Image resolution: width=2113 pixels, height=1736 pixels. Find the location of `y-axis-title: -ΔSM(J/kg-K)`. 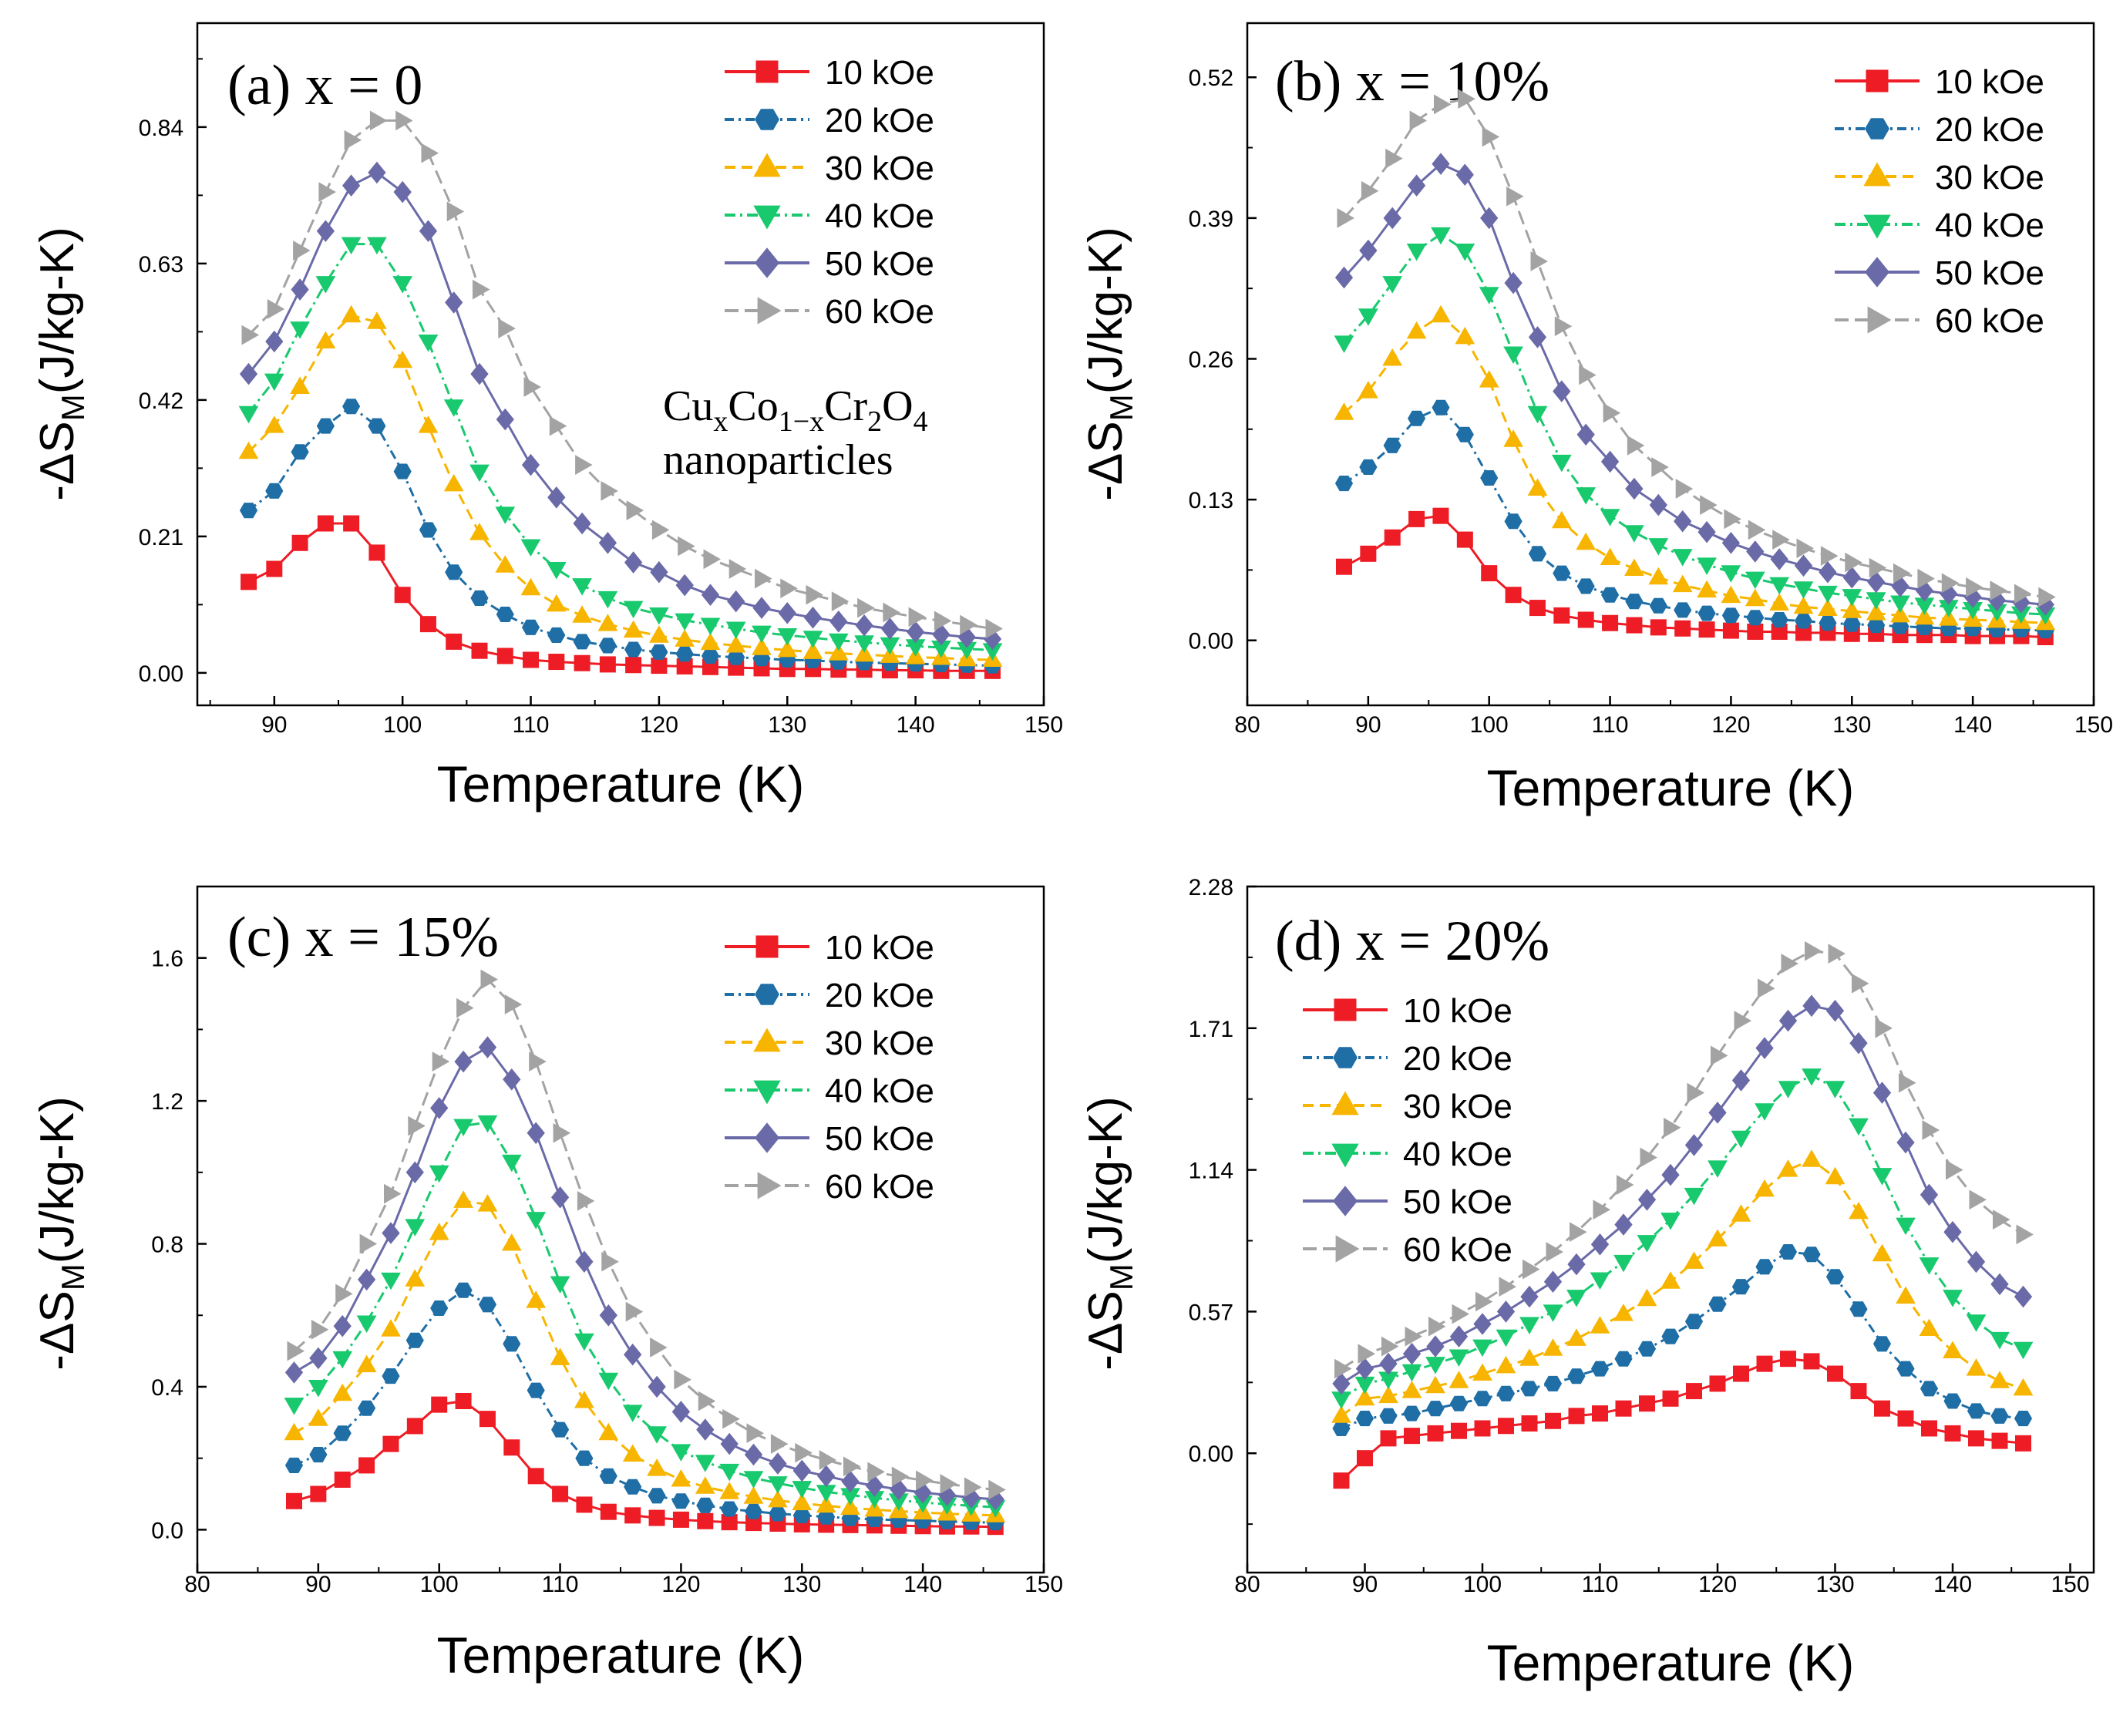

y-axis-title: -ΔSM(J/kg-K) is located at coordinates (1109, 1233).